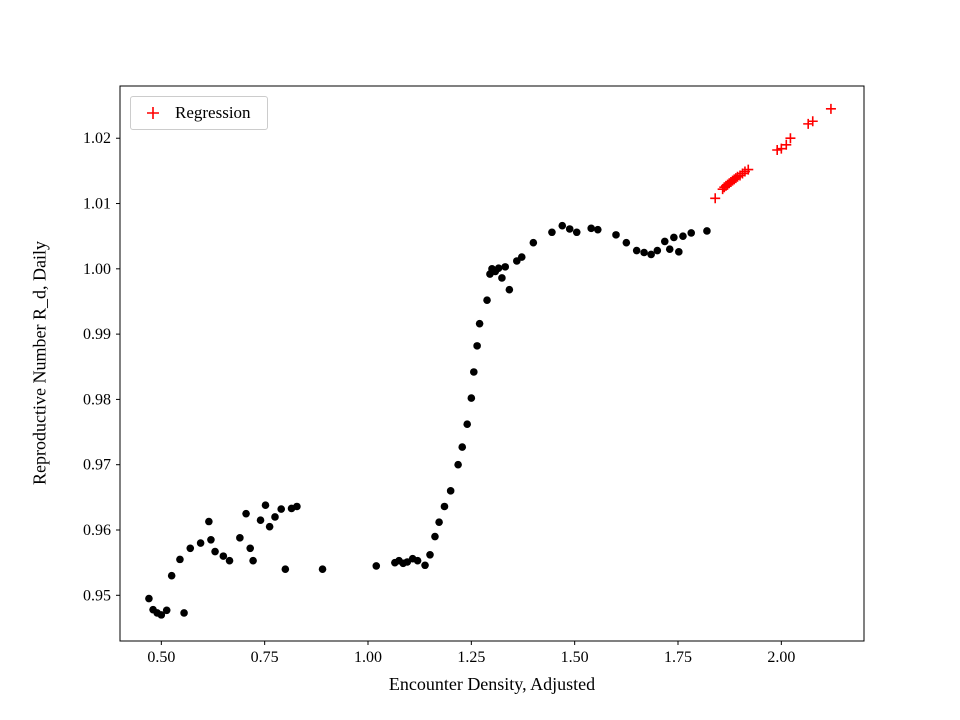 Image resolution: width=960 pixels, height=720 pixels. What do you see at coordinates (471, 657) in the screenshot?
I see `x-tick-label: 1.25` at bounding box center [471, 657].